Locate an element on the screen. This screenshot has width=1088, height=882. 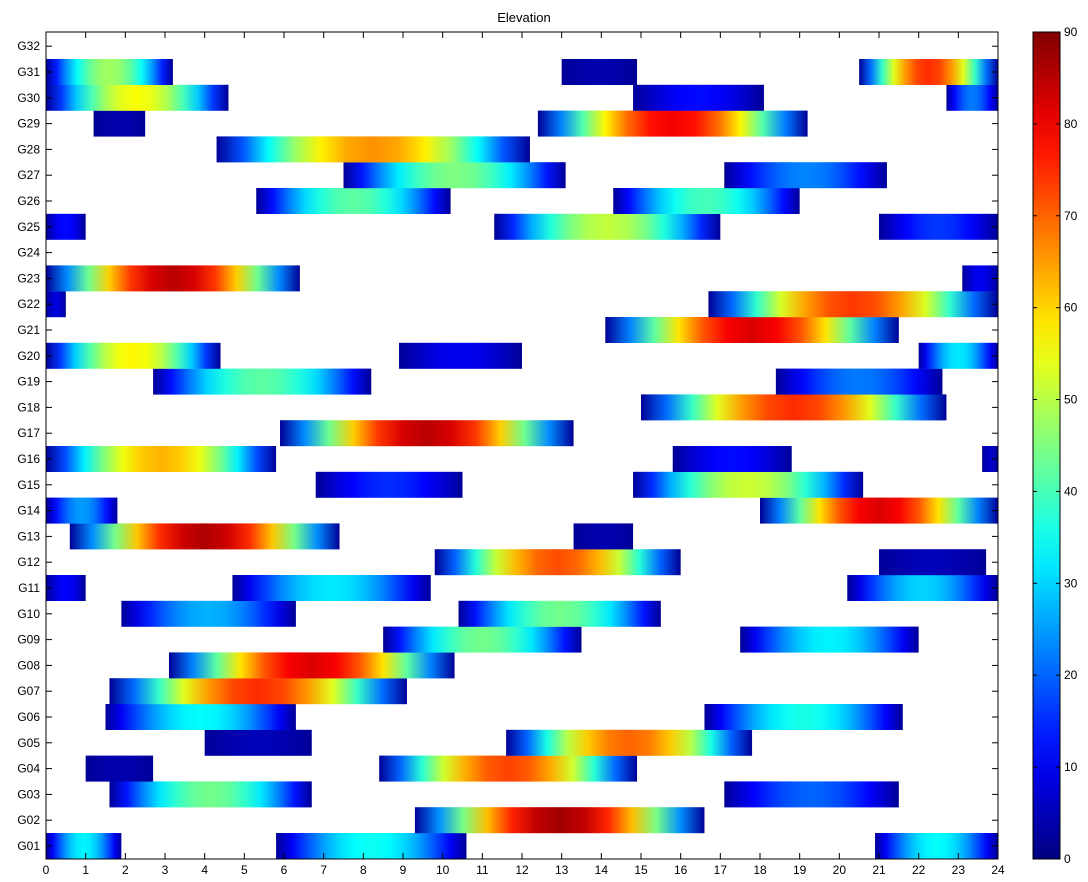
track-bar-g23 is located at coordinates (173, 278).